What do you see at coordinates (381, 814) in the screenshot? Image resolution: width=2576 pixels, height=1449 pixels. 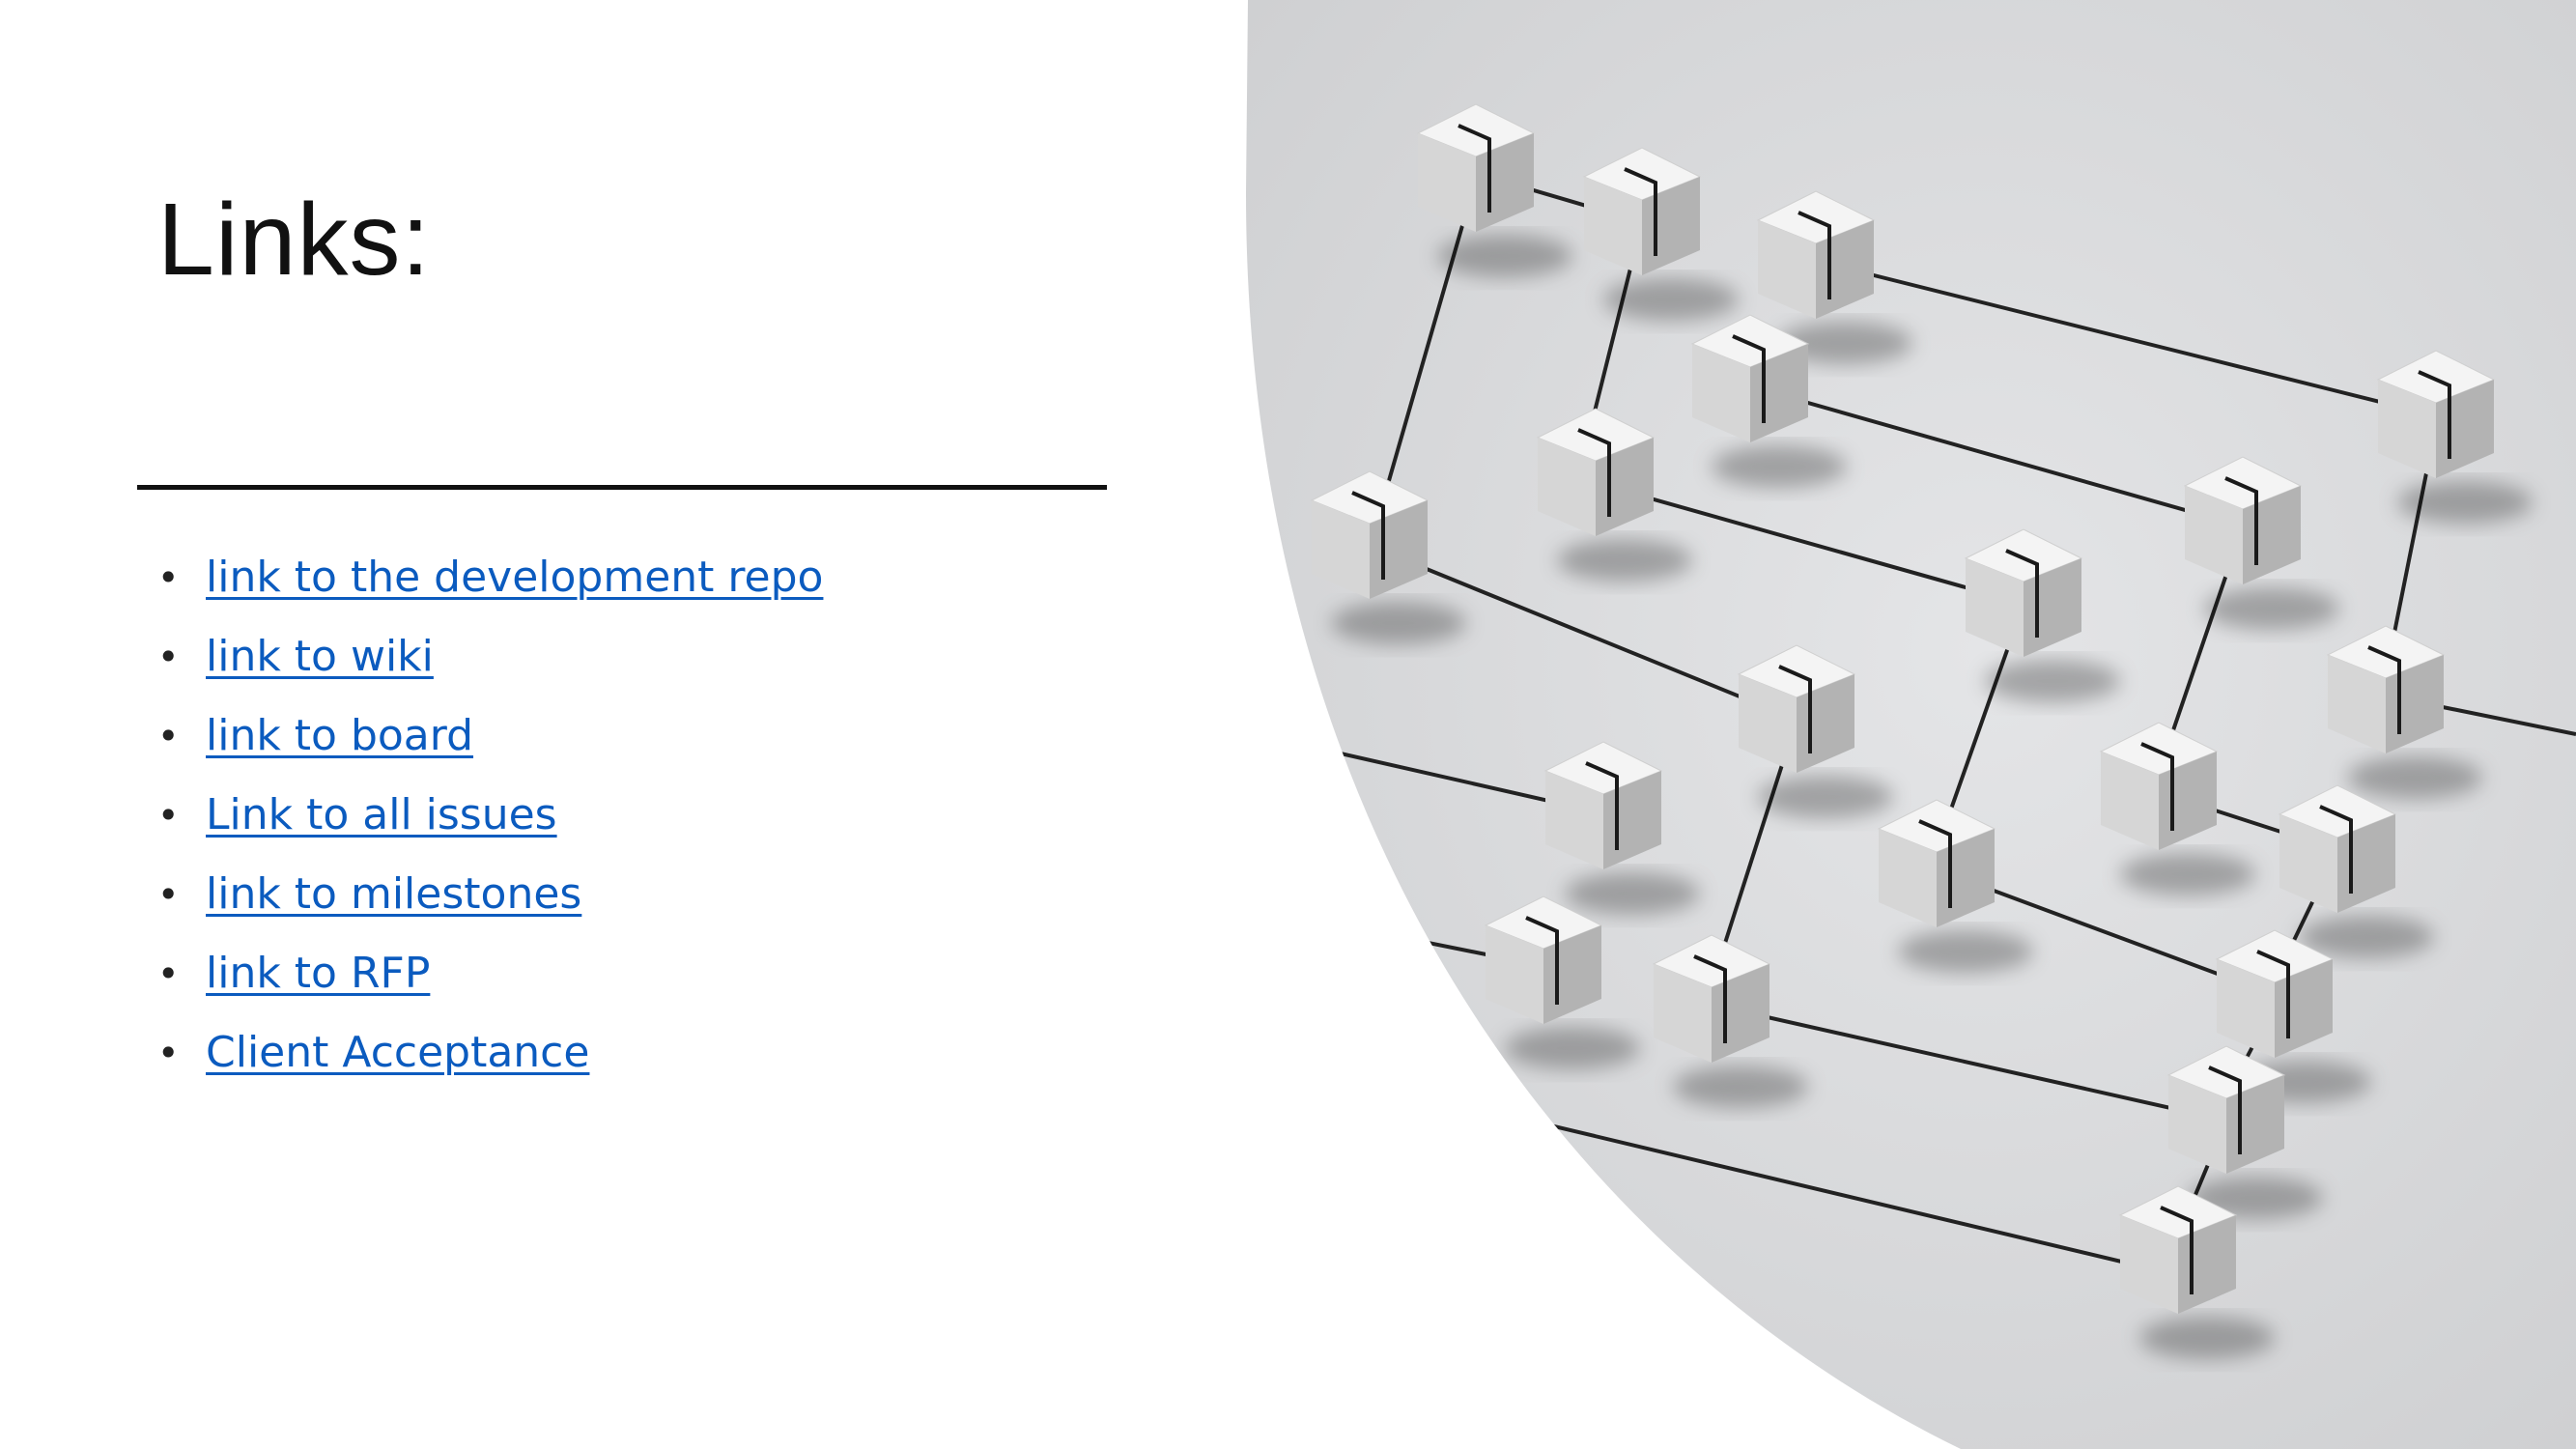 I see `link-all-issues: Link to all issues` at bounding box center [381, 814].